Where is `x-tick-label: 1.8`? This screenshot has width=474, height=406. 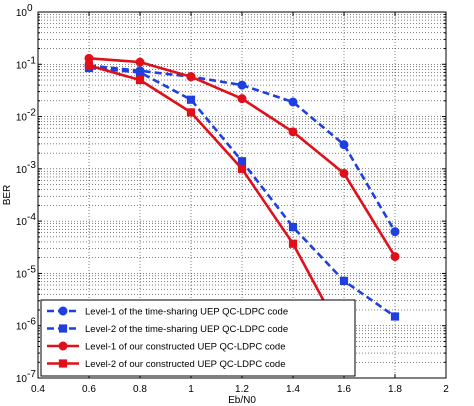 x-tick-label: 1.8 is located at coordinates (395, 389).